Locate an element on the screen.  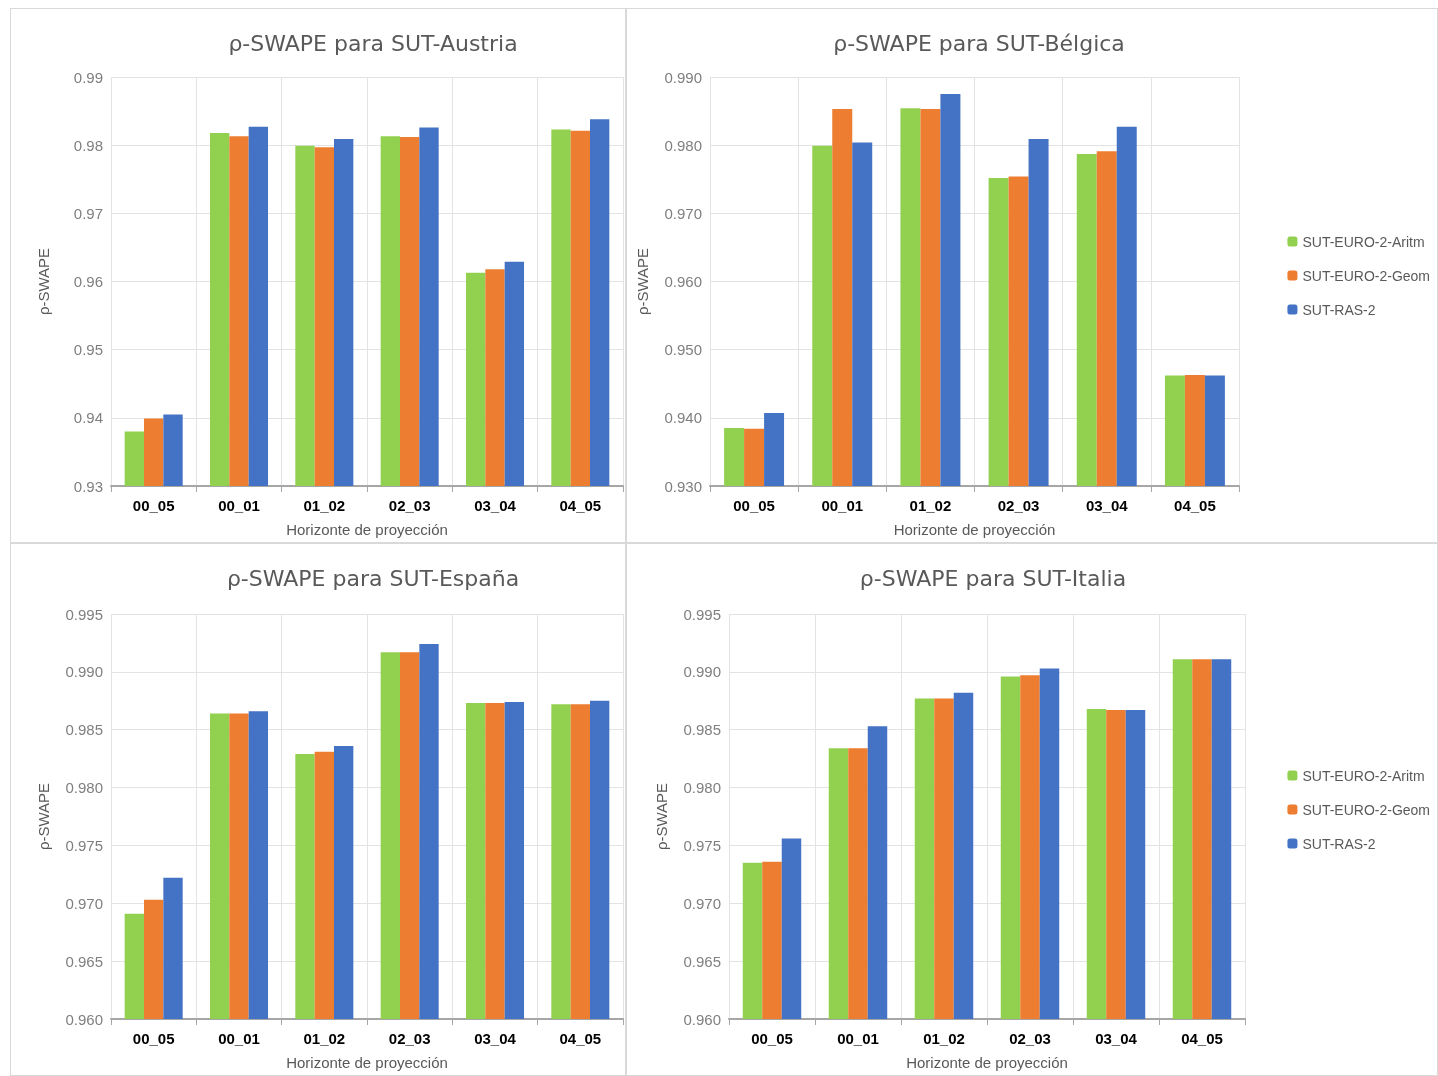
y-tick-label: 0.94 is located at coordinates (88, 418).